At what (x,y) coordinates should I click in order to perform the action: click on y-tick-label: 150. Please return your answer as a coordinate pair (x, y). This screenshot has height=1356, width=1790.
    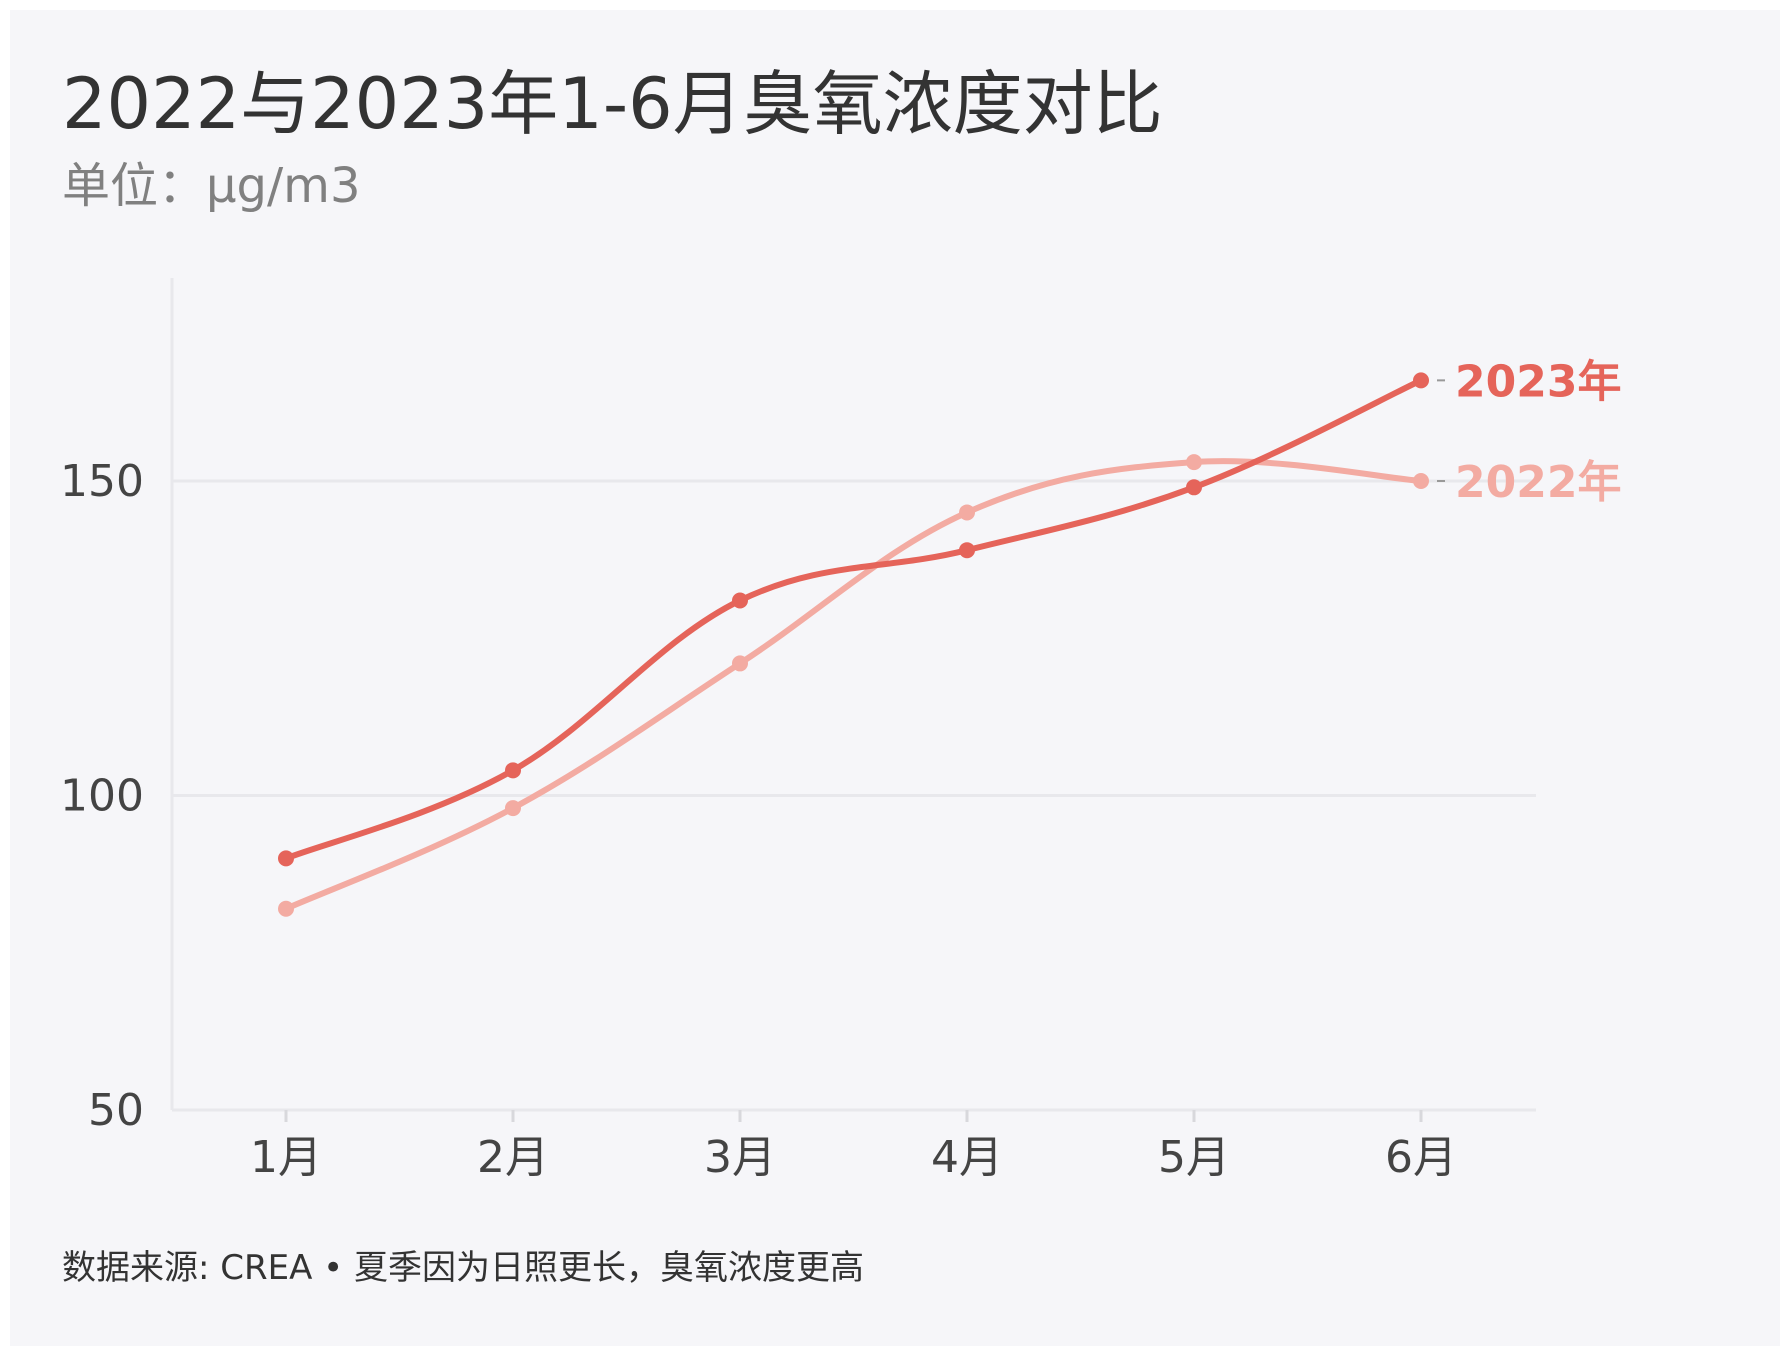
    Looking at the image, I should click on (102, 481).